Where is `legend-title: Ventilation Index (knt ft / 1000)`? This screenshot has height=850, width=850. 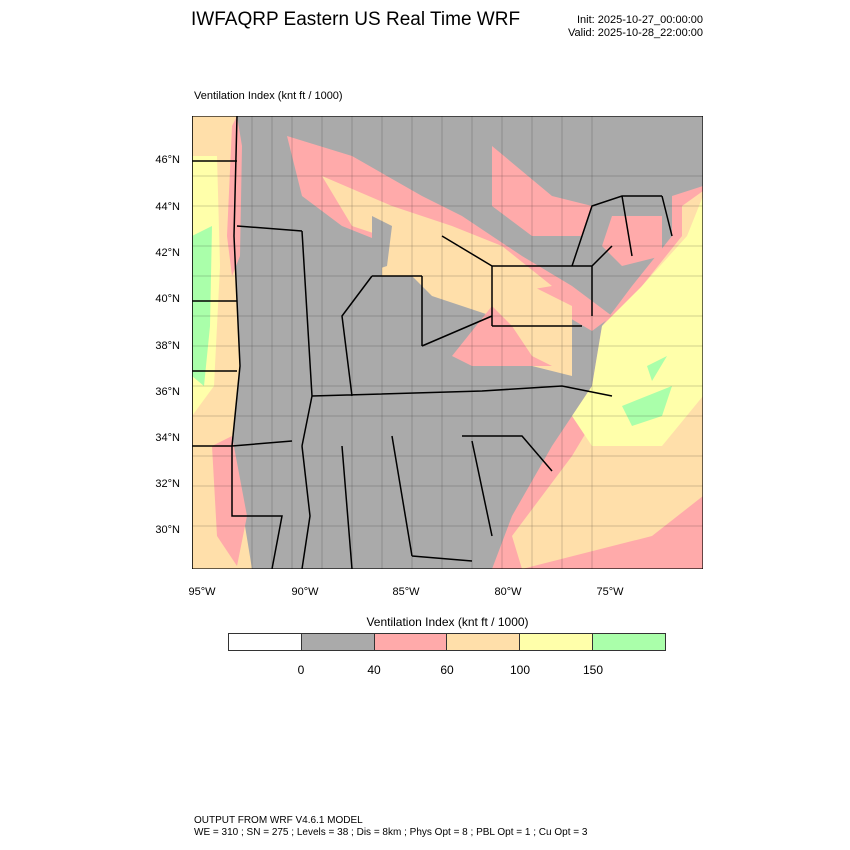 legend-title: Ventilation Index (knt ft / 1000) is located at coordinates (447, 622).